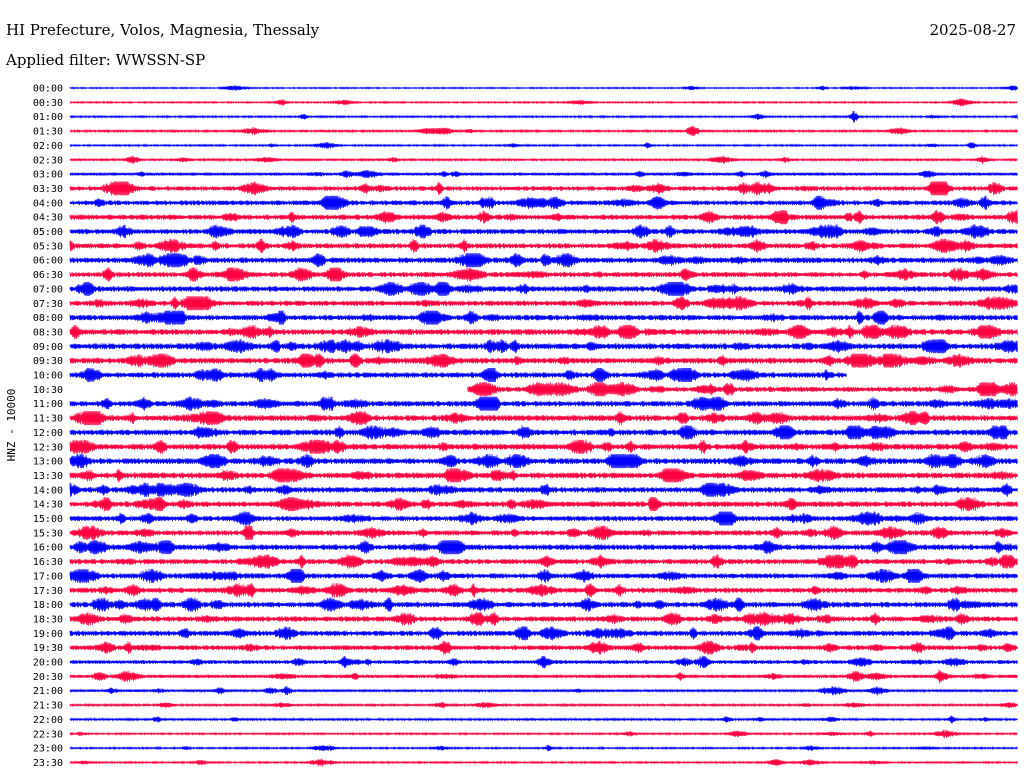 The image size is (1024, 780). Describe the element at coordinates (106, 60) in the screenshot. I see `filter-label: Applied filter: WWSSN-SP` at that location.